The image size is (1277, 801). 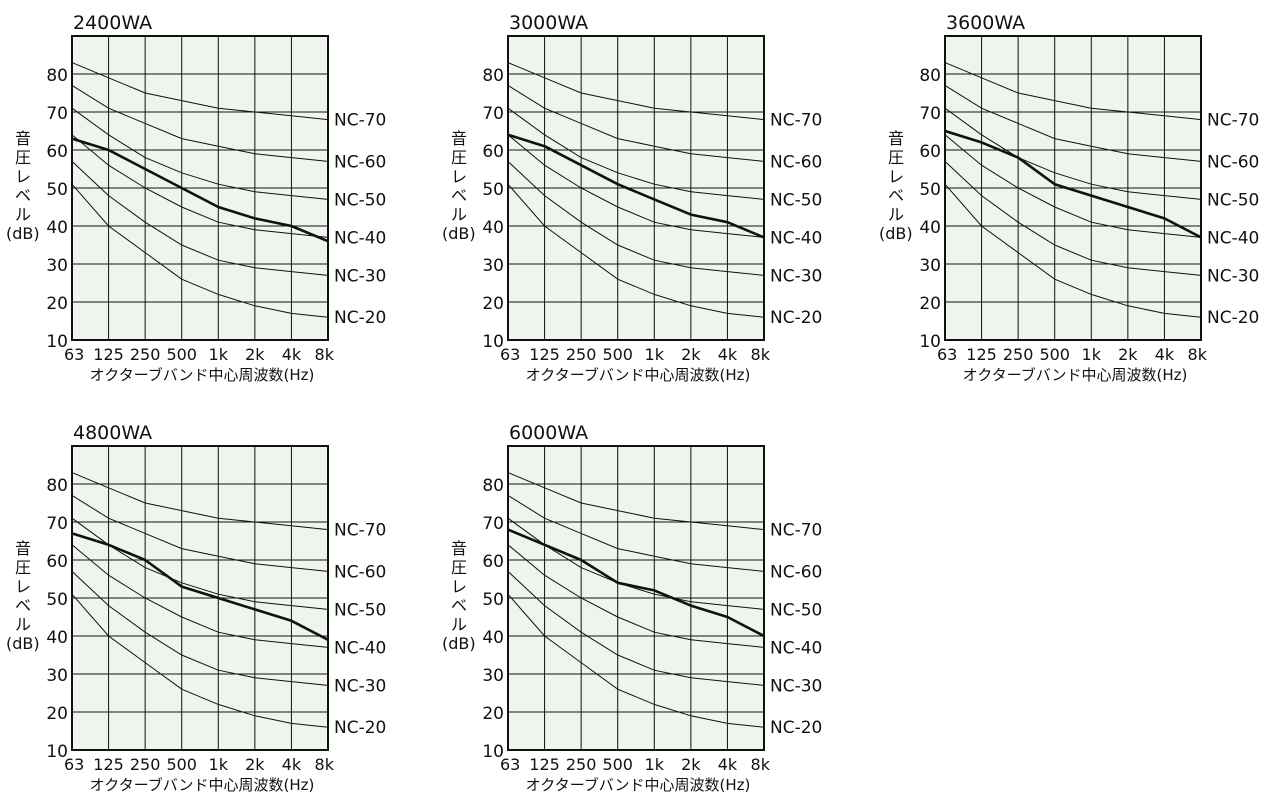 What do you see at coordinates (548, 433) in the screenshot?
I see `chart-title: 6000WA` at bounding box center [548, 433].